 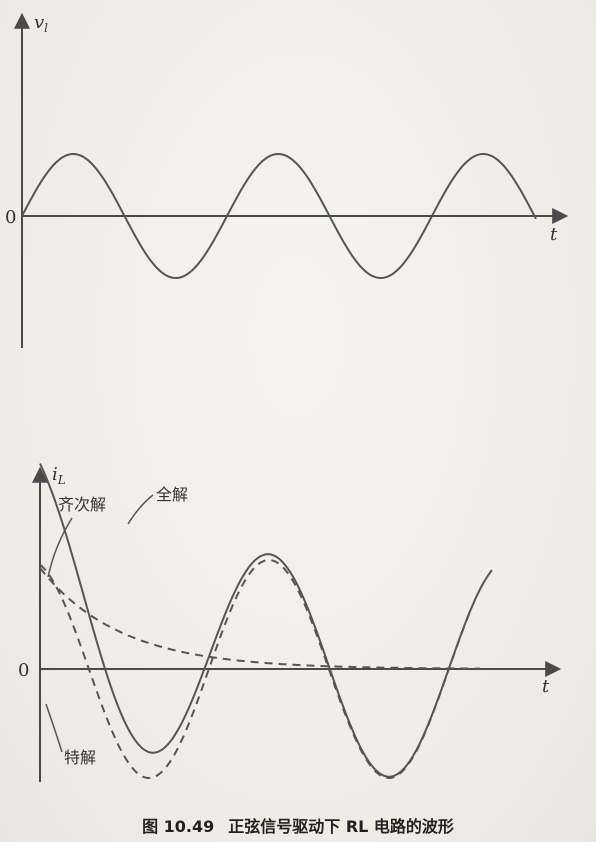 What do you see at coordinates (554, 234) in the screenshot?
I see `top-x-label: t` at bounding box center [554, 234].